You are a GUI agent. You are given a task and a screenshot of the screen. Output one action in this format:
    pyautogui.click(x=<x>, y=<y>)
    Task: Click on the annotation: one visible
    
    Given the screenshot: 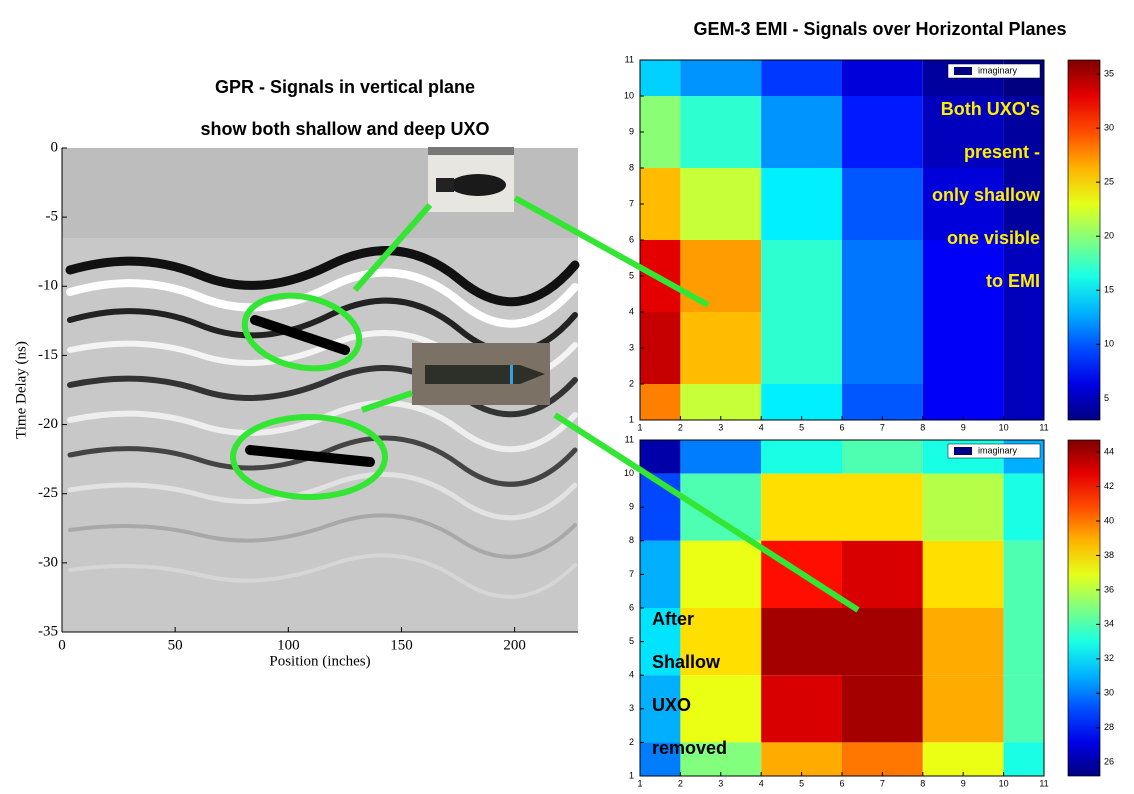 What is the action you would take?
    pyautogui.click(x=993, y=238)
    